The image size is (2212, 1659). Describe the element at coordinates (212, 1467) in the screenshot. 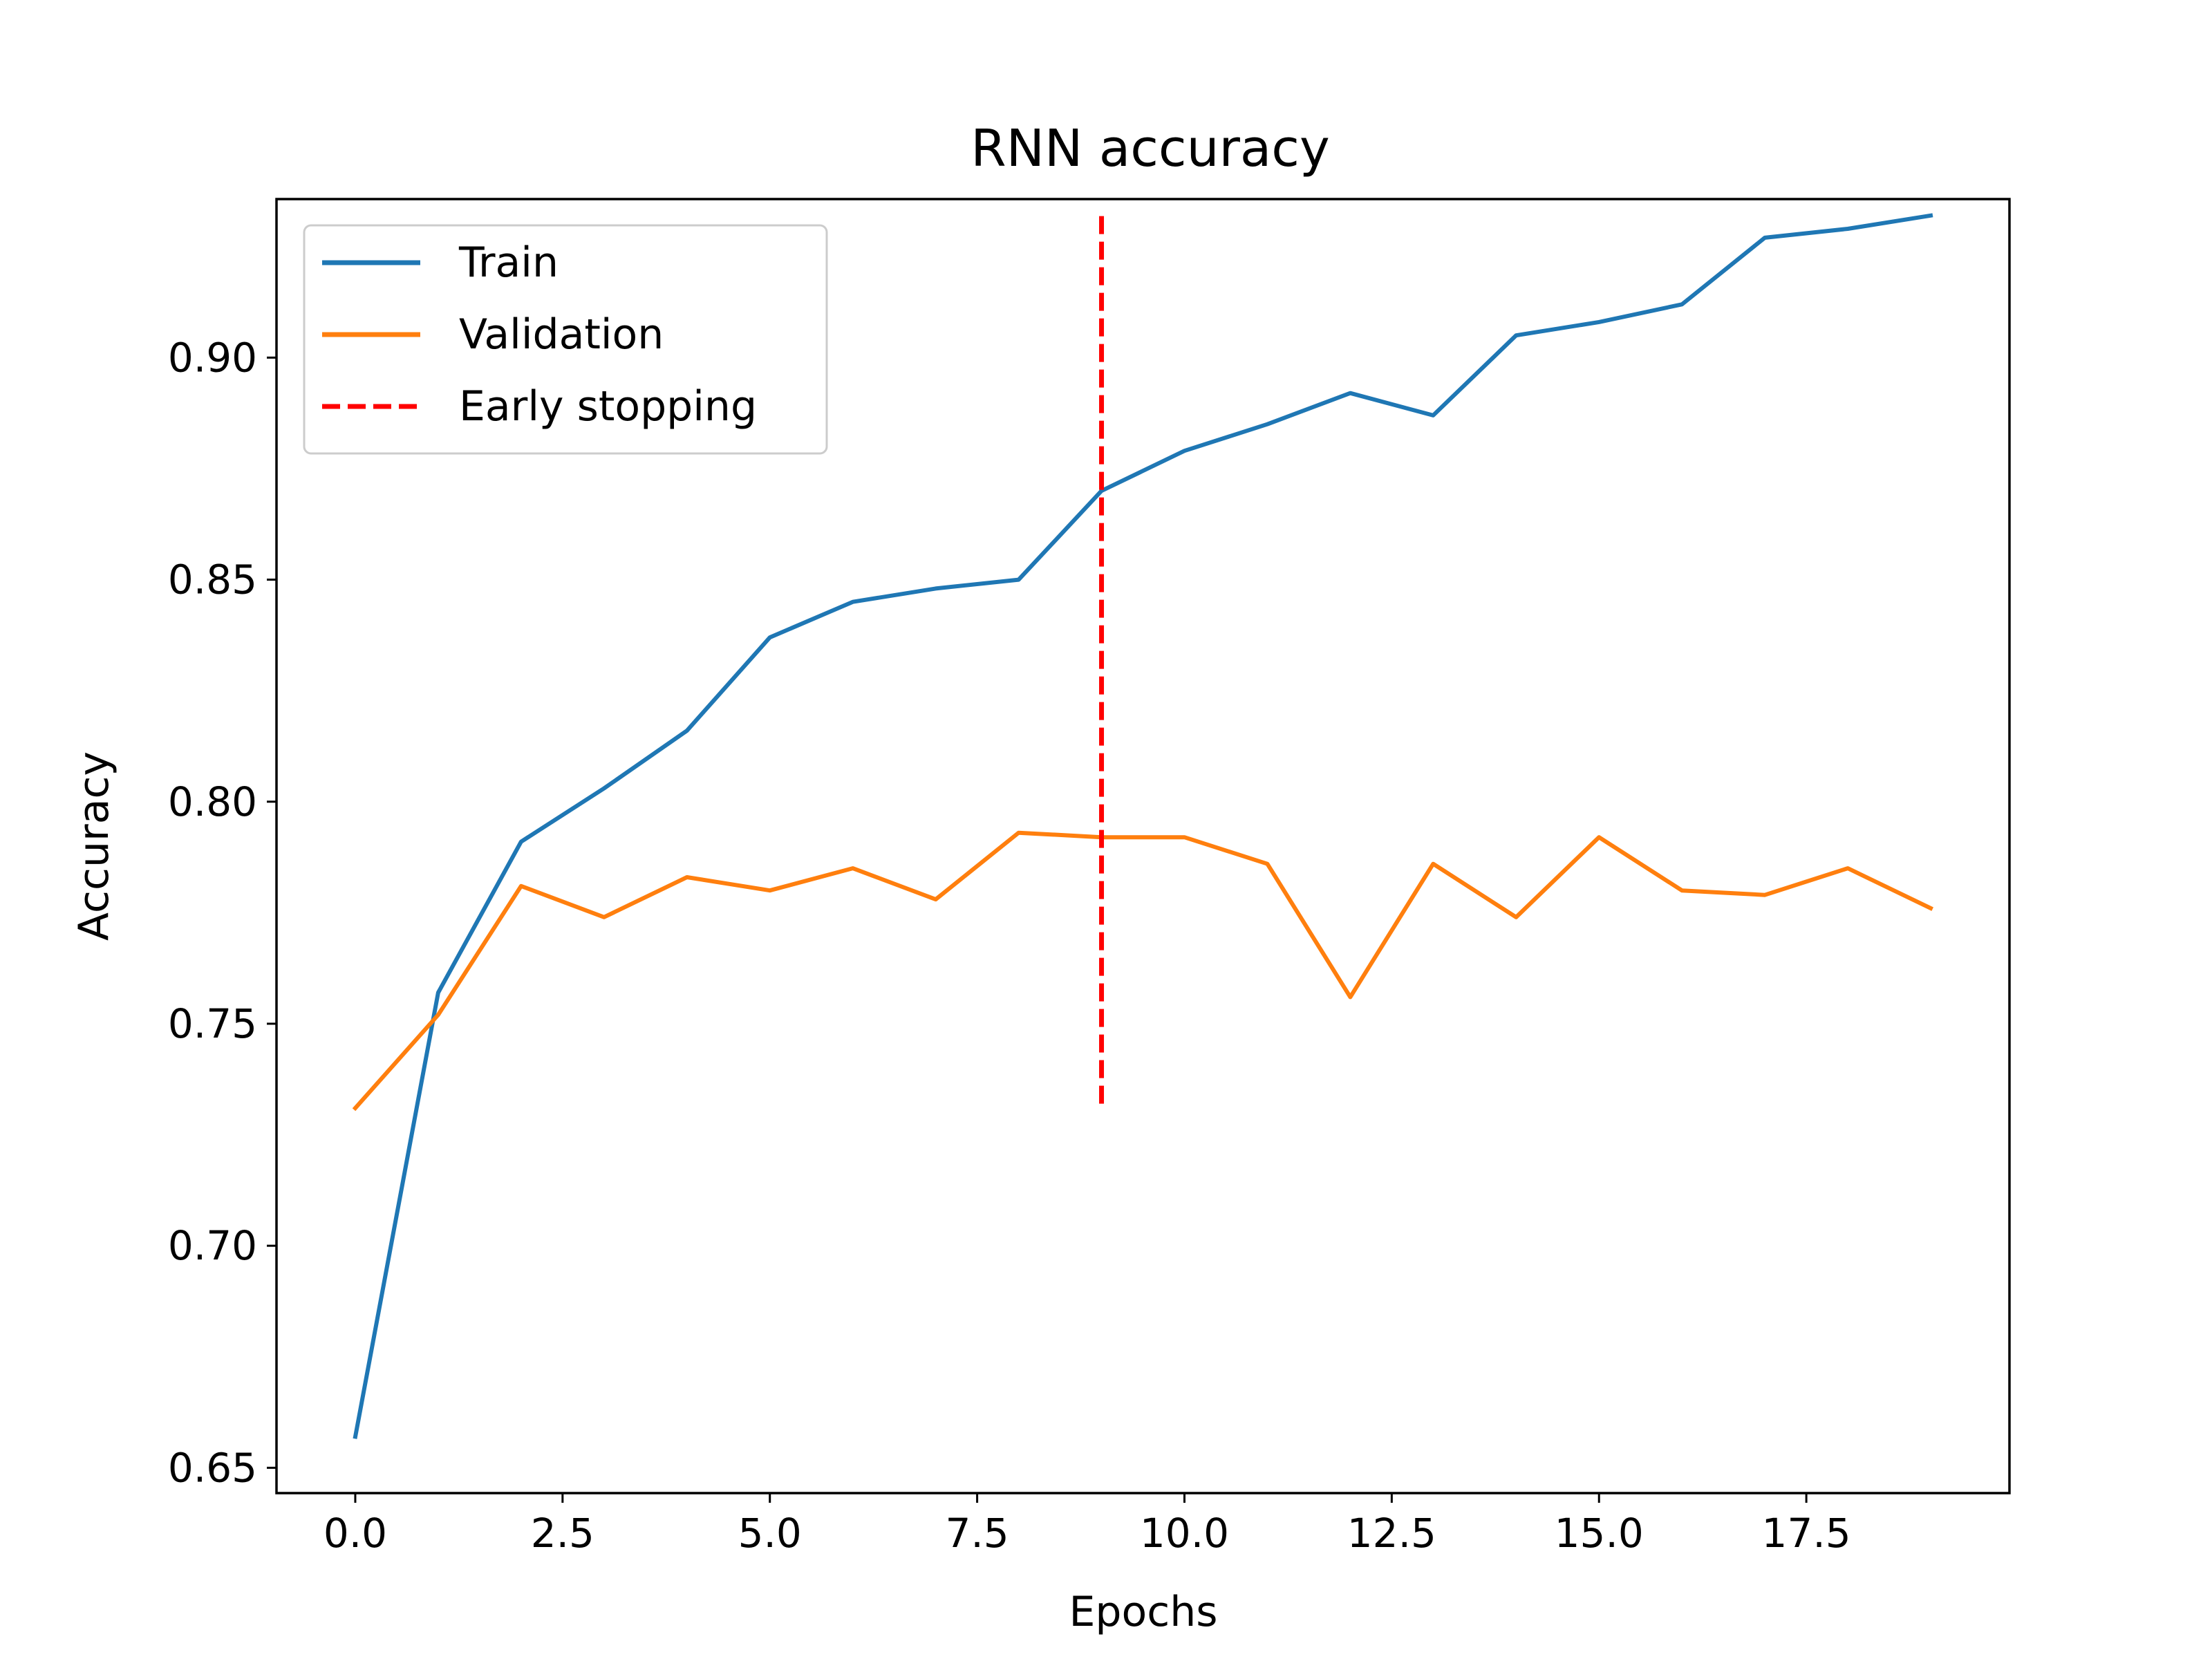

I see `y-tick-label: 0.65` at that location.